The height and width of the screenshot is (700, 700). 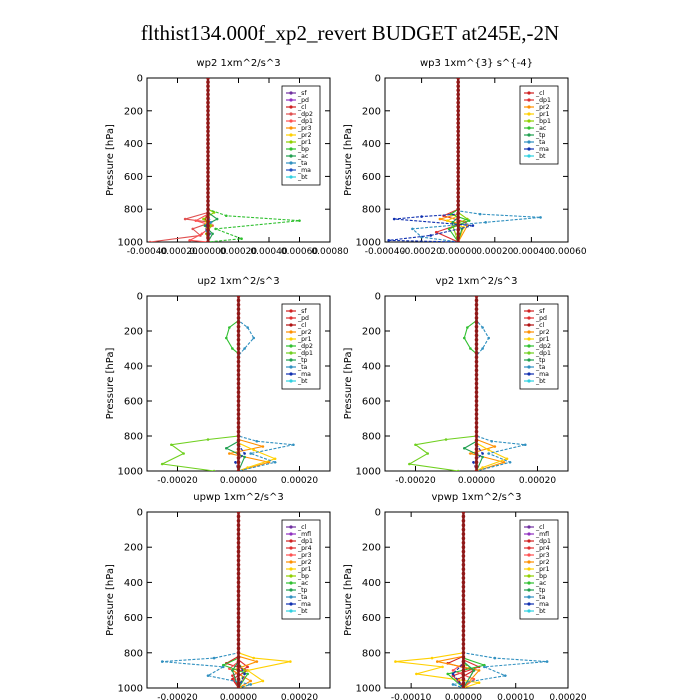 What do you see at coordinates (371, 177) in the screenshot?
I see `y-tick-label: 600` at bounding box center [371, 177].